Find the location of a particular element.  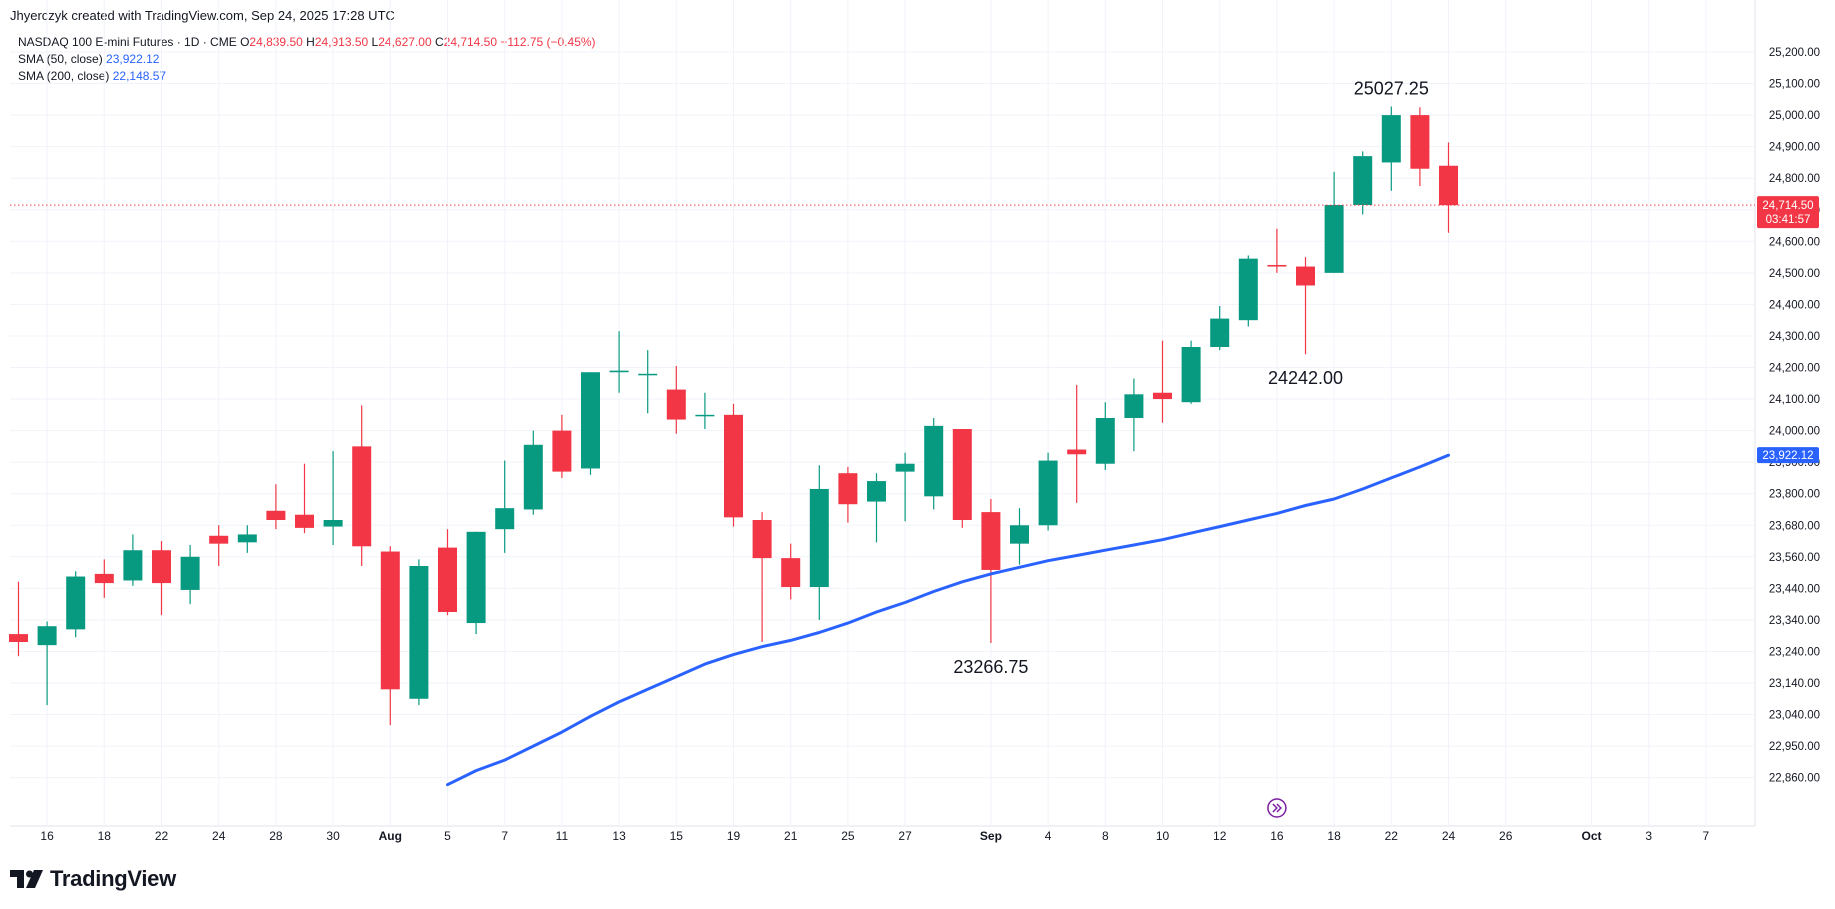

tradingview-logo-text: TradingView is located at coordinates (113, 878).